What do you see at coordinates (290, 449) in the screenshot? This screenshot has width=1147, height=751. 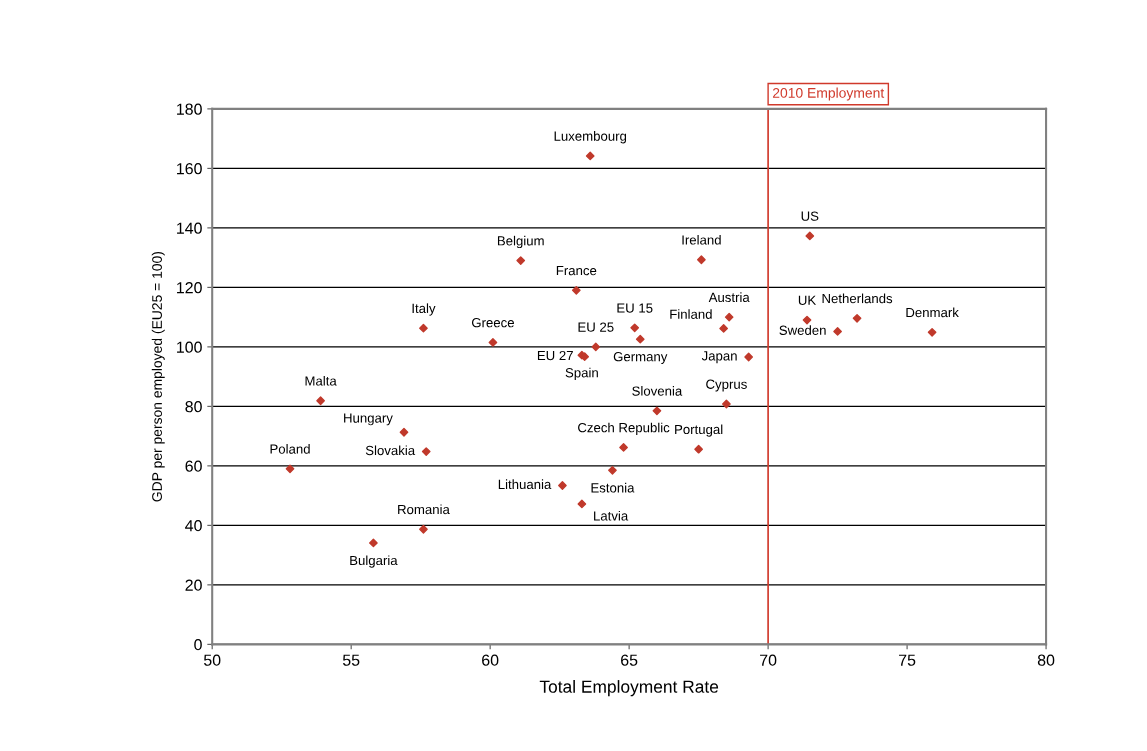 I see `annotation: Poland` at bounding box center [290, 449].